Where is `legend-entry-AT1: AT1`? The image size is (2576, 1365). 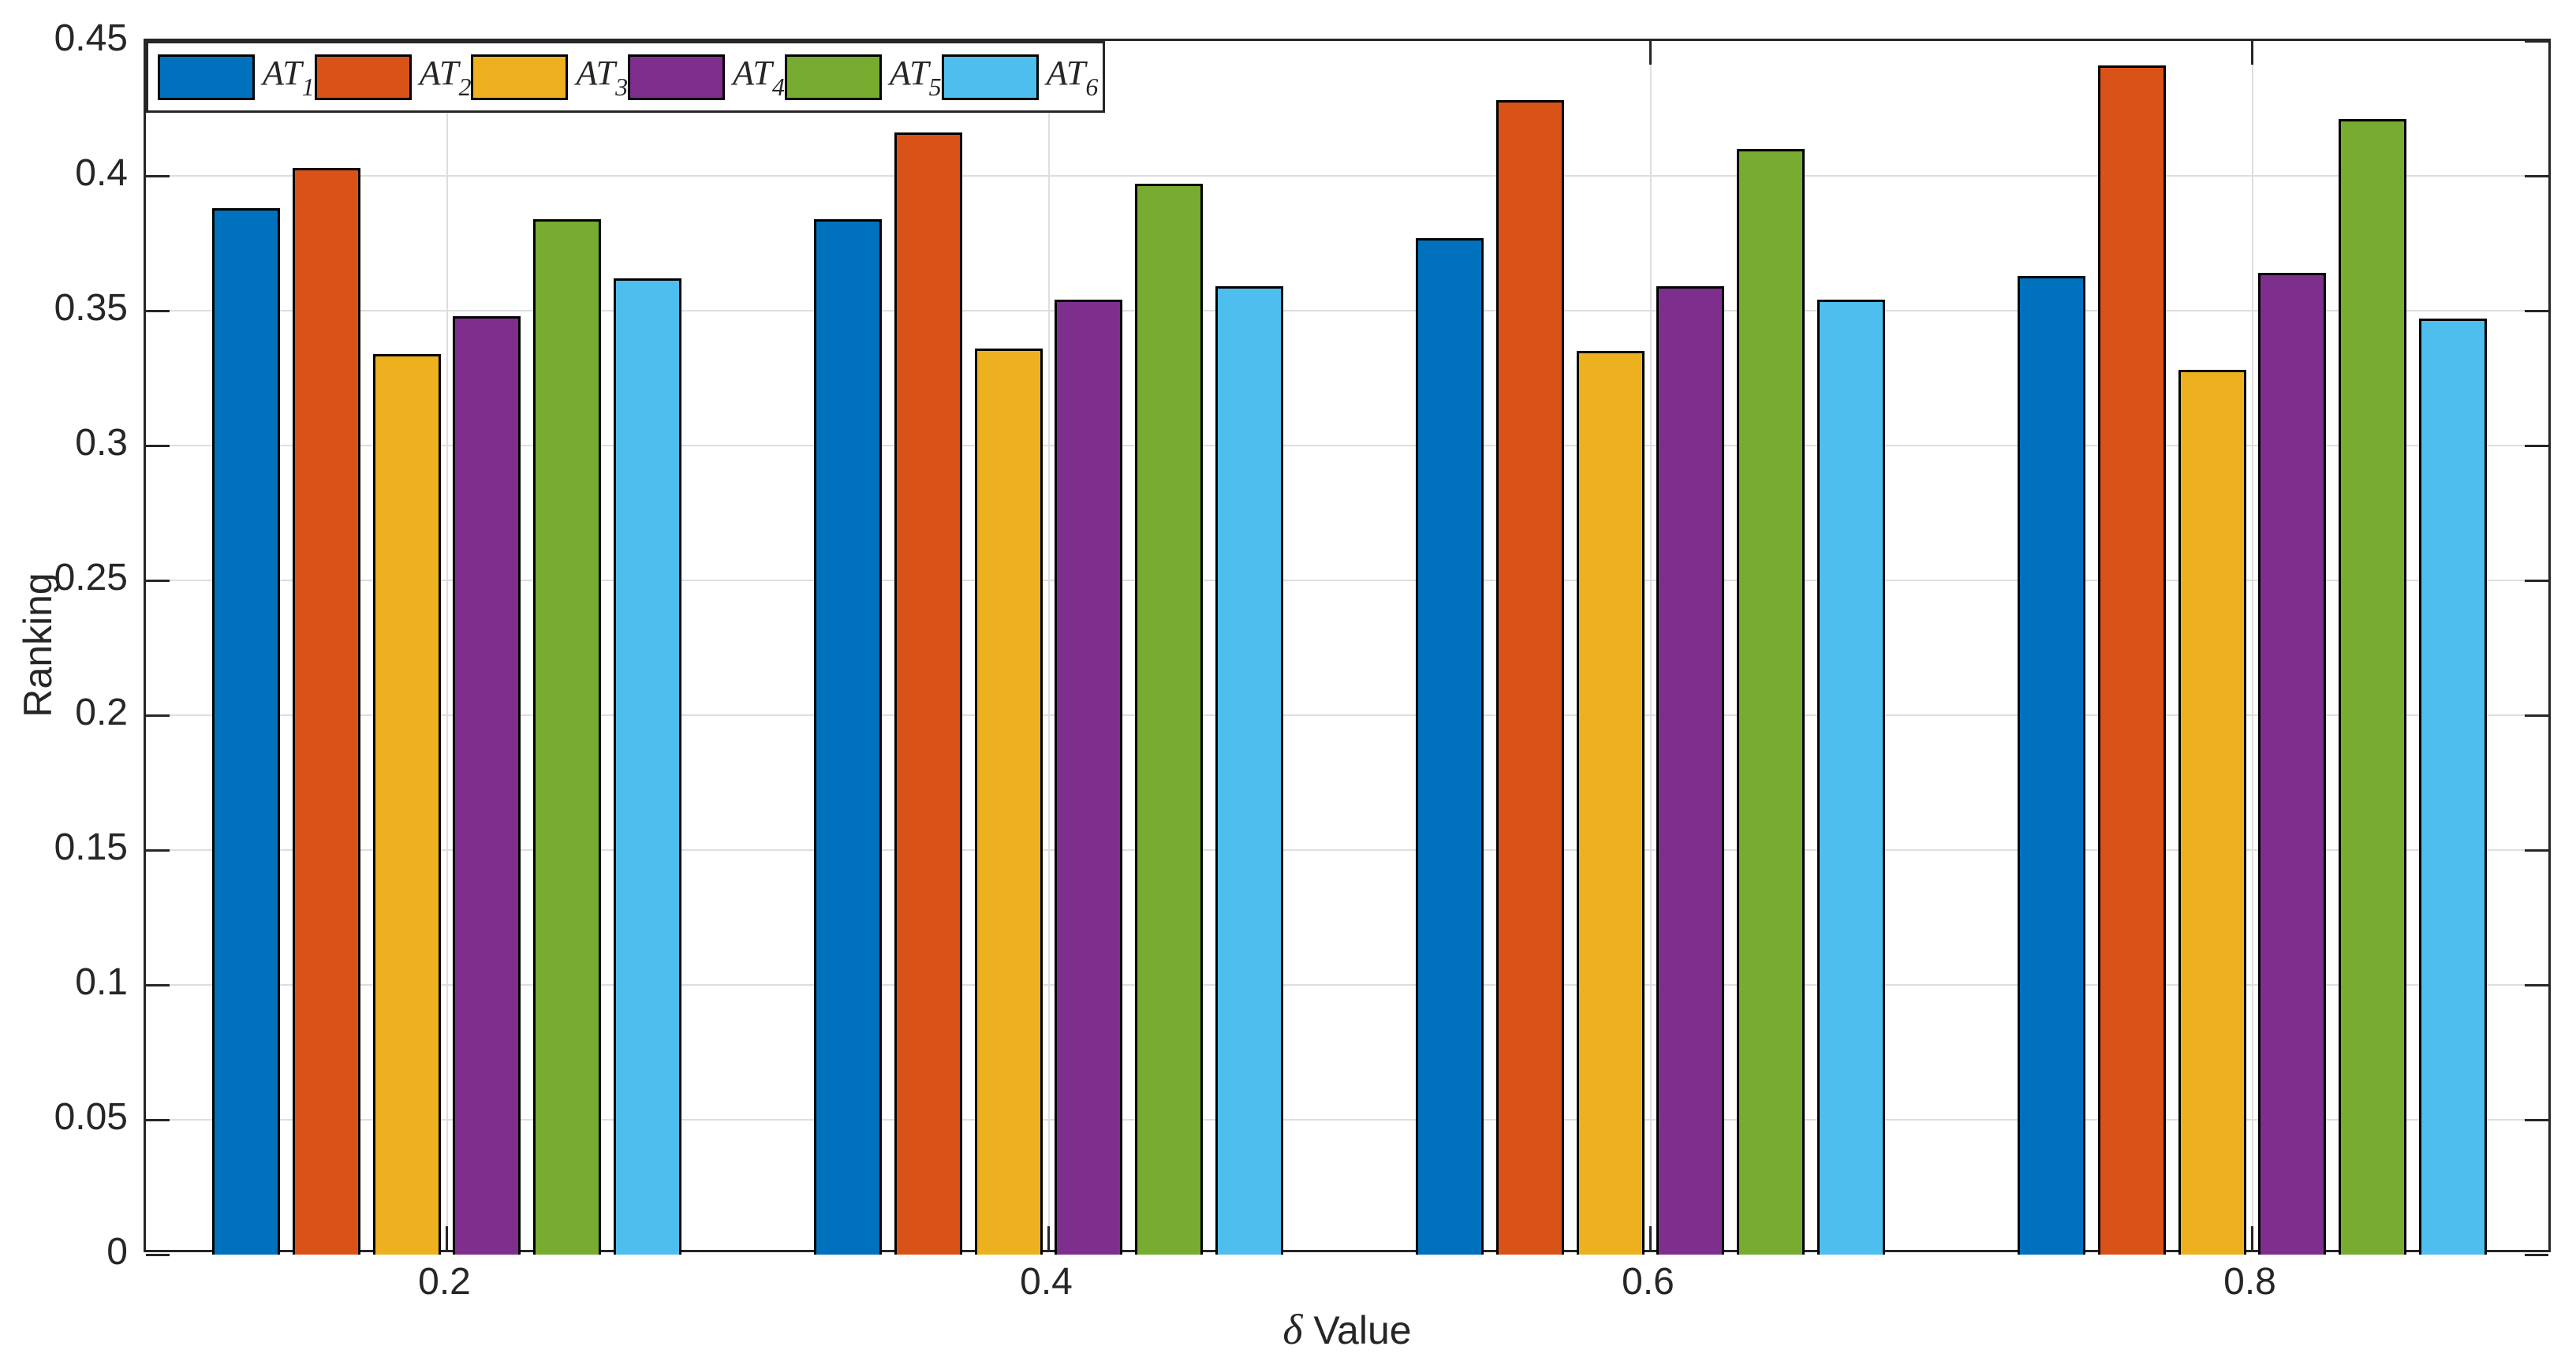 legend-entry-AT1: AT1 is located at coordinates (236, 77).